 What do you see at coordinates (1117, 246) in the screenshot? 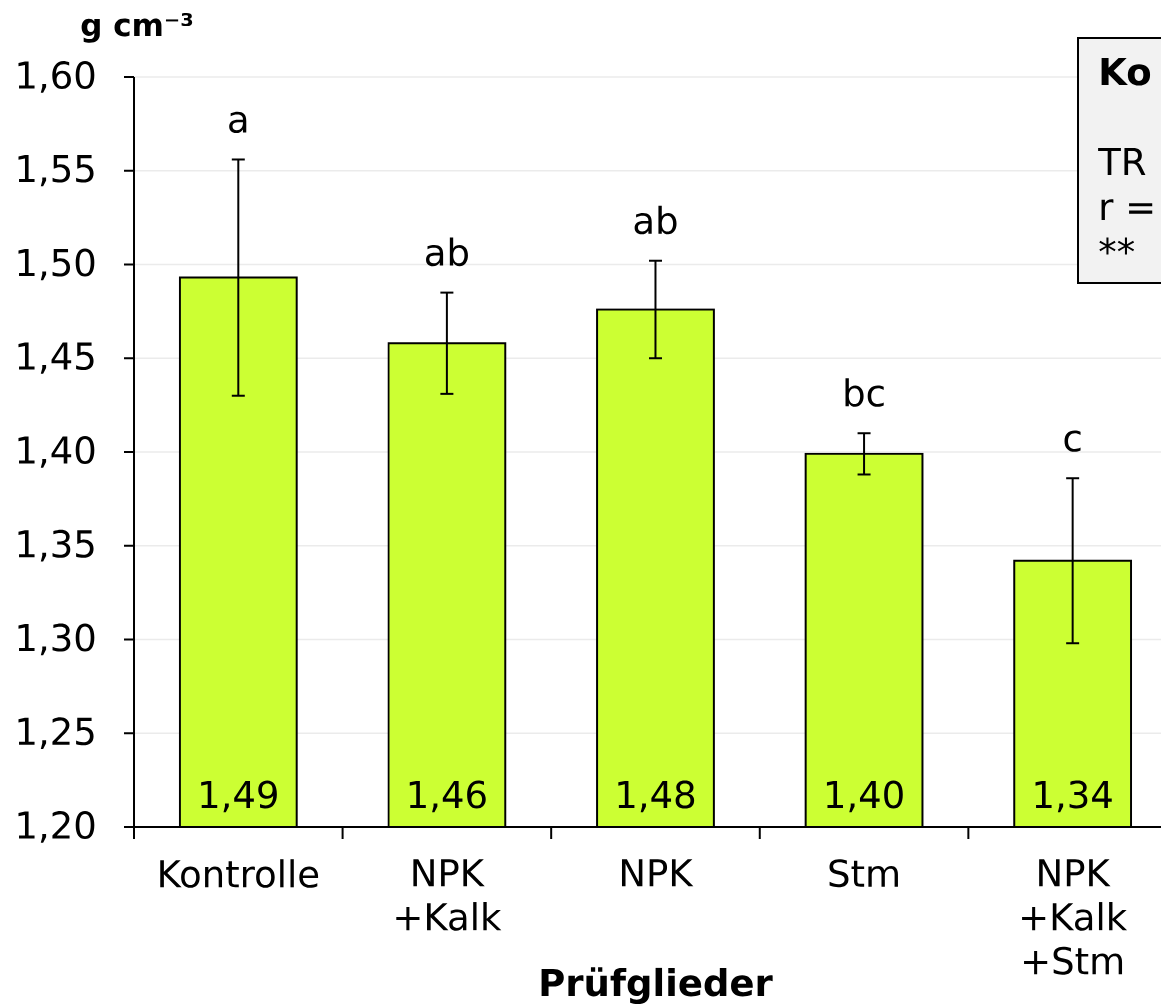
I see `annotation: **` at bounding box center [1117, 246].